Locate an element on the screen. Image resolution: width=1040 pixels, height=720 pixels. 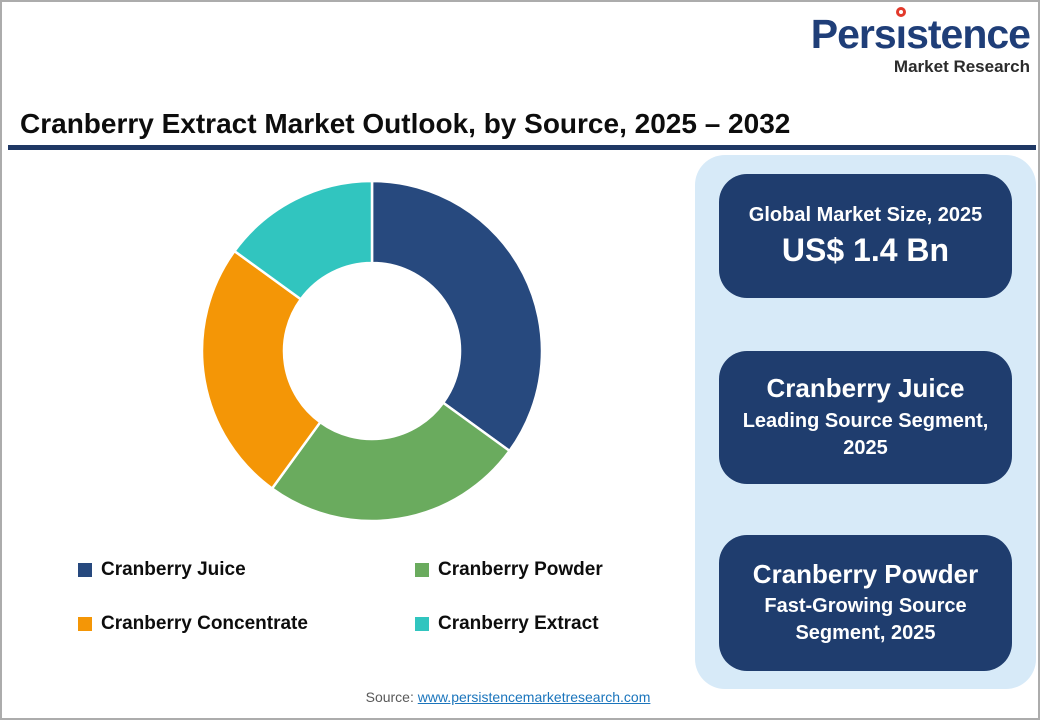
legend-item-cranberry-powder: Cranberry Powder is located at coordinates (509, 570).